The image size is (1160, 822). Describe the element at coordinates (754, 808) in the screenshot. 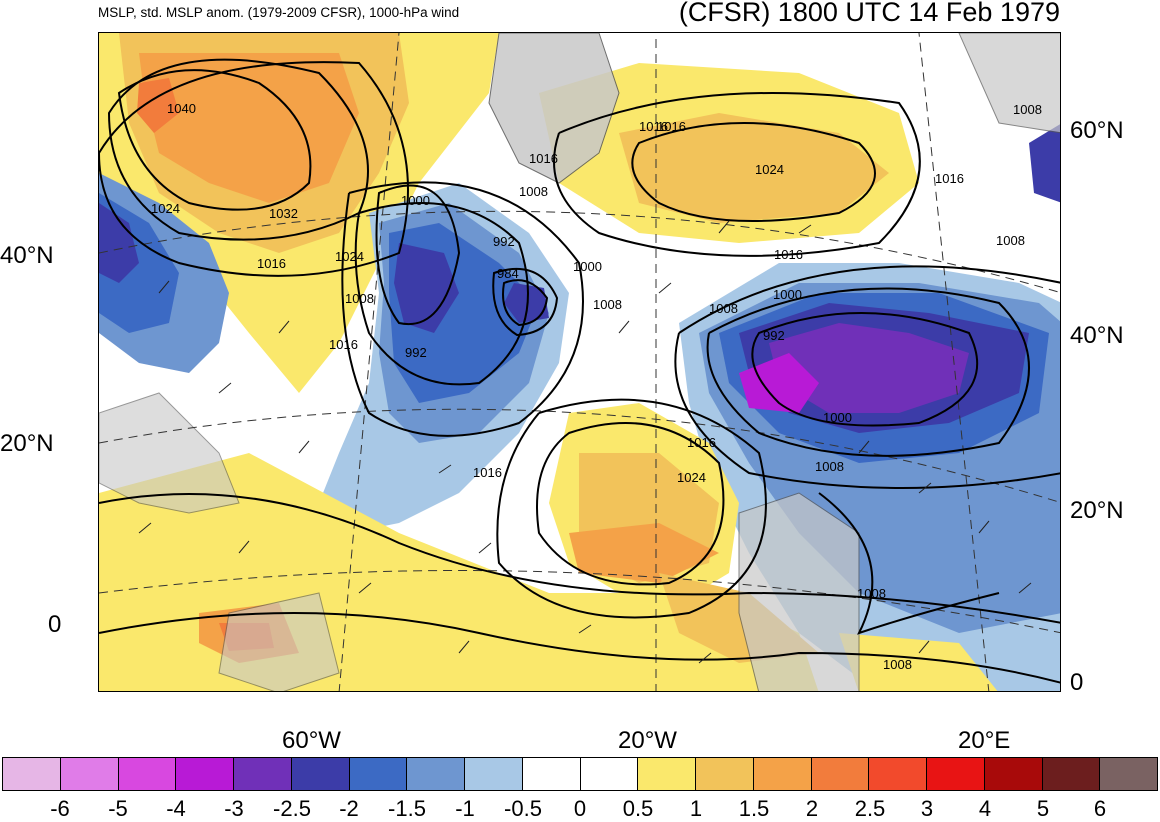

I see `colorbar-label: 1.5` at that location.